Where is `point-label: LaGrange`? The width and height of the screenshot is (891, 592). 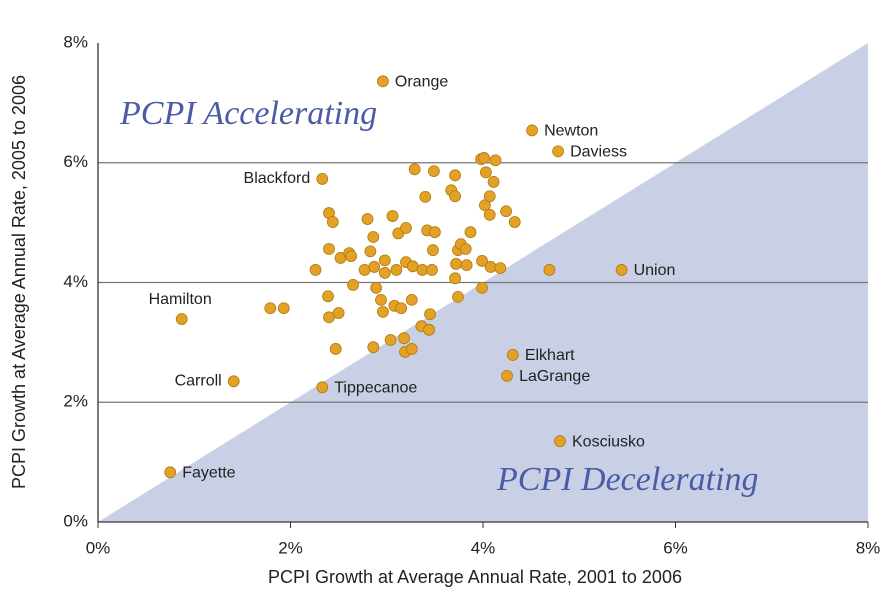
point-label: LaGrange is located at coordinates (554, 376).